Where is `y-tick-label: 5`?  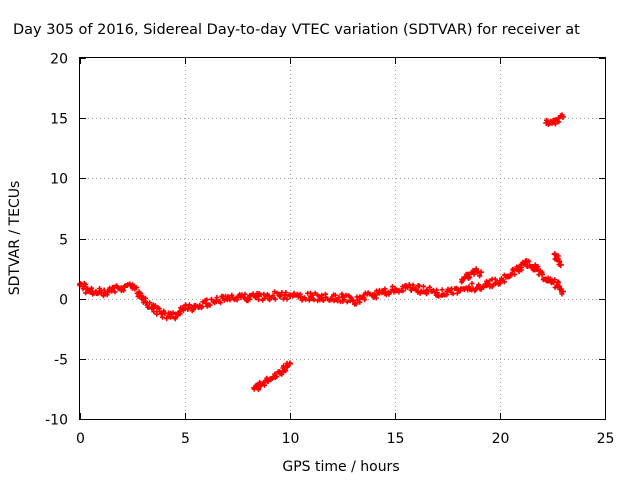 y-tick-label: 5 is located at coordinates (63, 241).